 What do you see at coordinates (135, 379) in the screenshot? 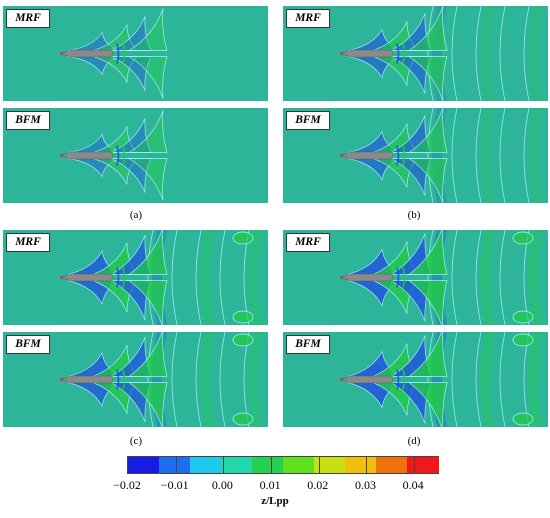
I see `panel-c-bfm: BFM` at bounding box center [135, 379].